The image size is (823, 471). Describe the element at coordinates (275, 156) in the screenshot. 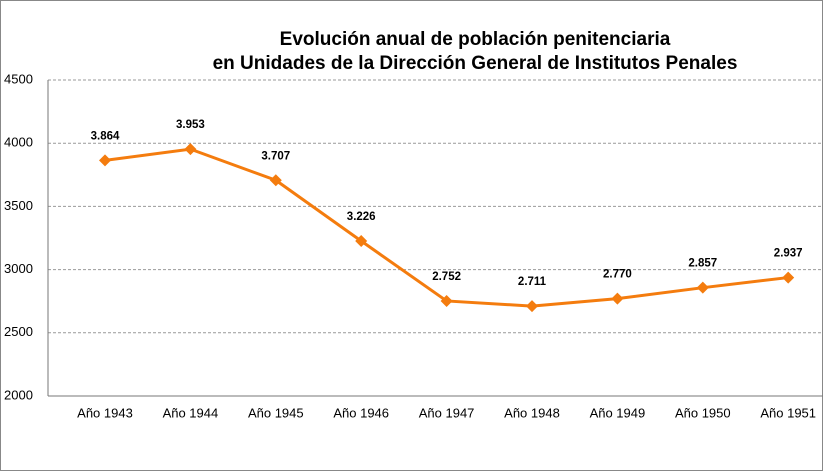

I see `data-label: 3.707` at that location.